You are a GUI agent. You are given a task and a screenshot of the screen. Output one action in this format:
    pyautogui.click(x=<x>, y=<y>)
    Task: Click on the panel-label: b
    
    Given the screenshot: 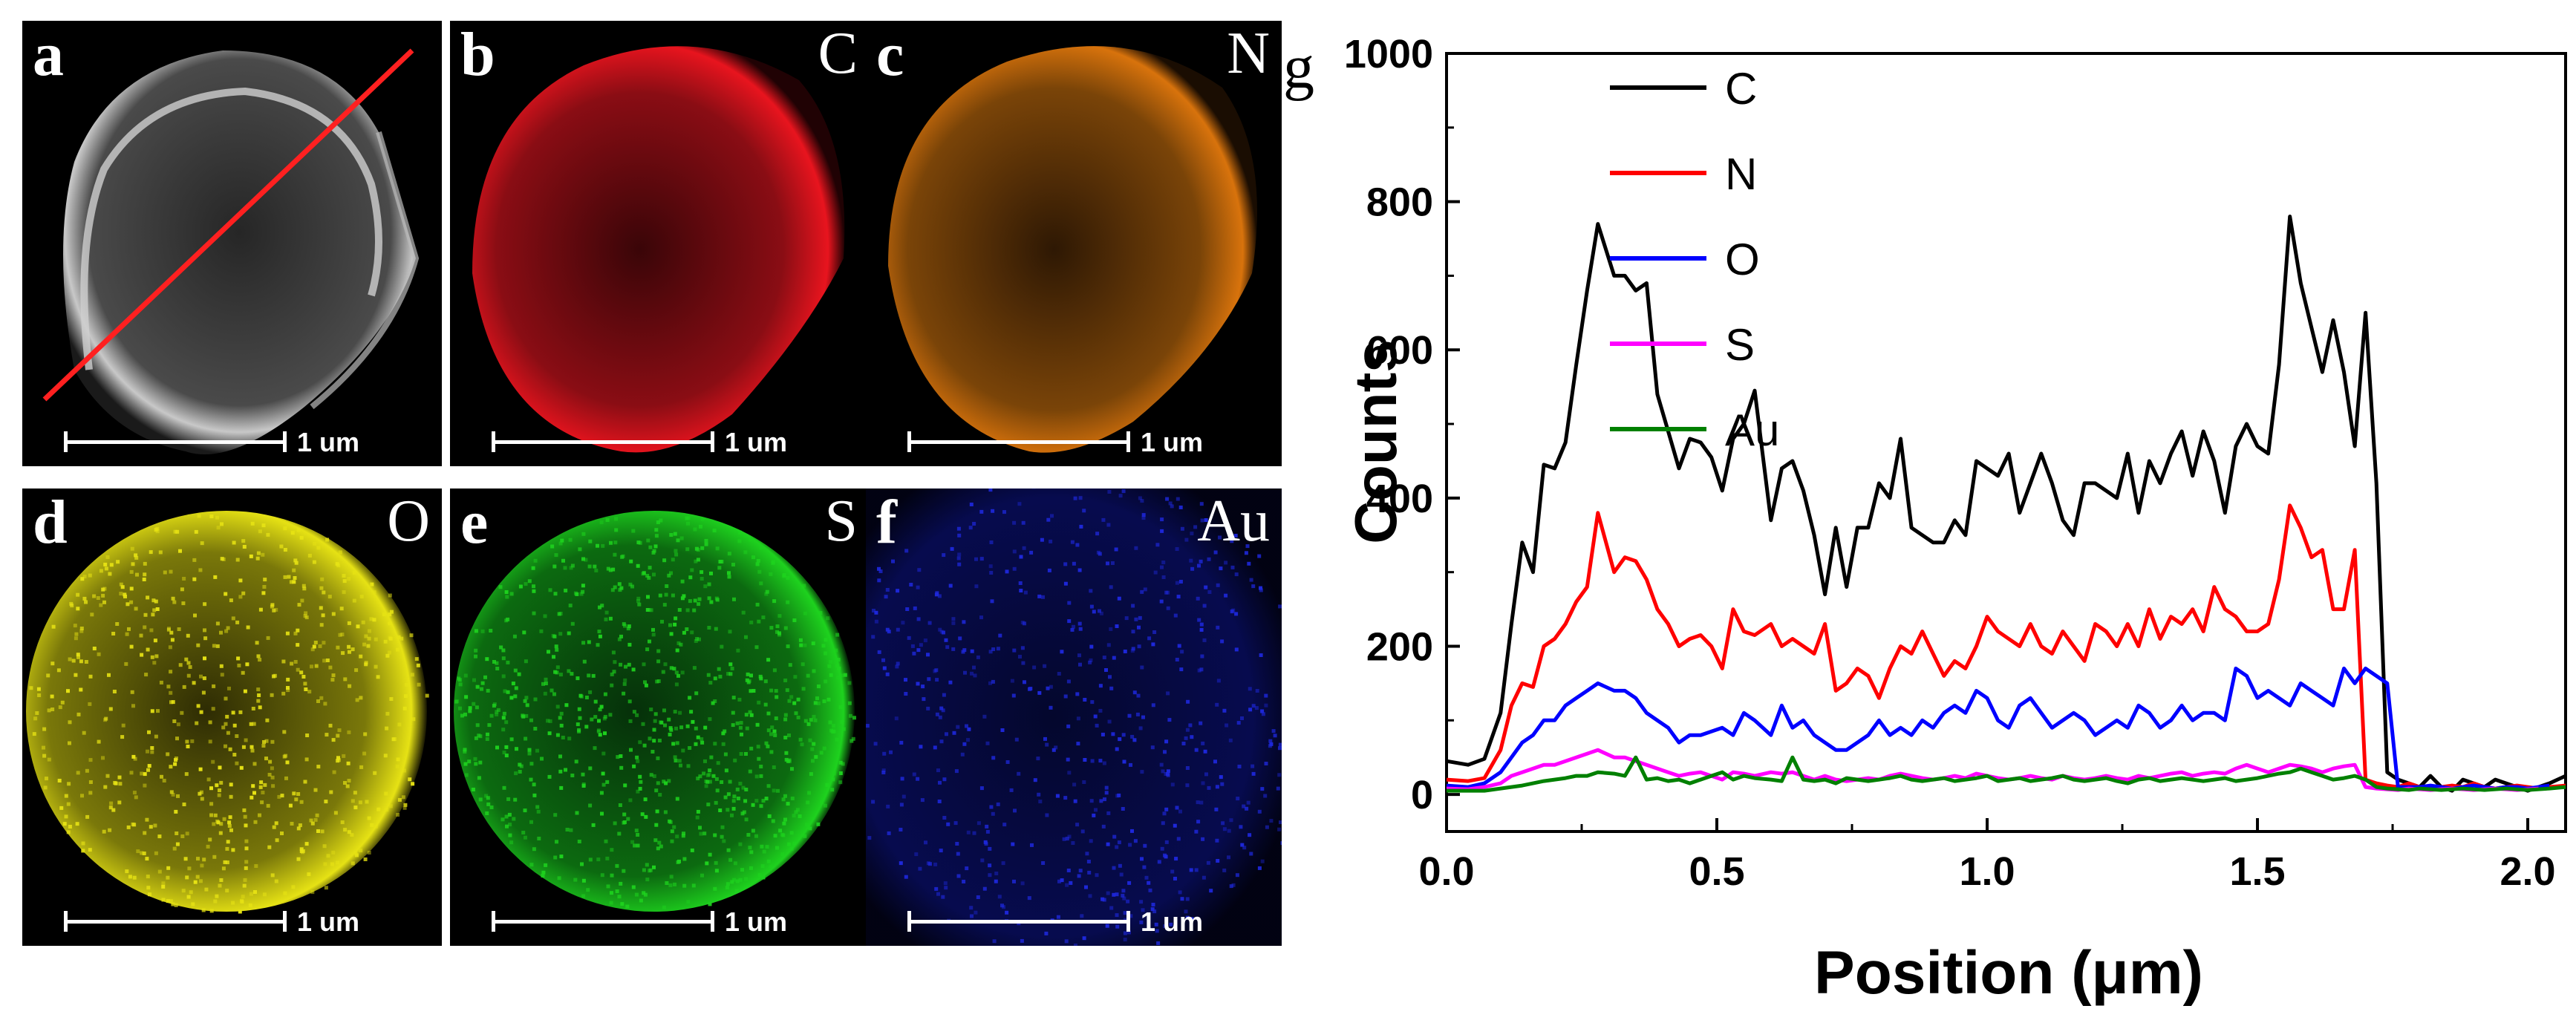 What is the action you would take?
    pyautogui.click(x=477, y=55)
    